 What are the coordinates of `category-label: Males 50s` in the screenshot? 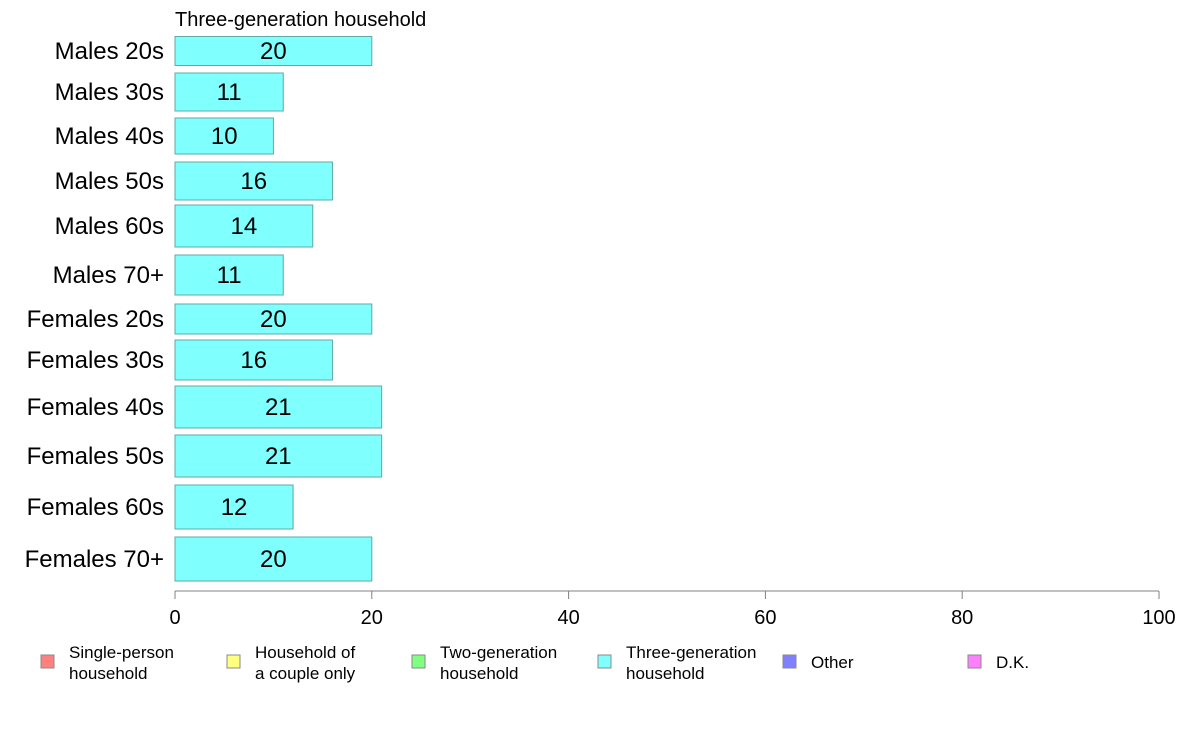 It's located at (109, 181).